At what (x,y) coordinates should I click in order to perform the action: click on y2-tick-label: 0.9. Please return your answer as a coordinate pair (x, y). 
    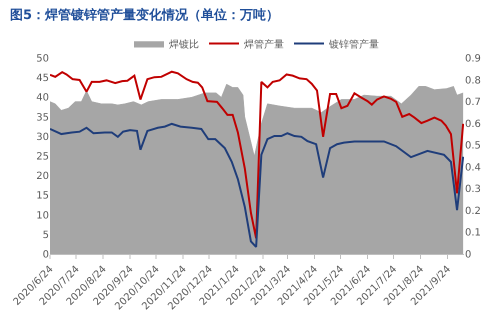
    Looking at the image, I should click on (473, 59).